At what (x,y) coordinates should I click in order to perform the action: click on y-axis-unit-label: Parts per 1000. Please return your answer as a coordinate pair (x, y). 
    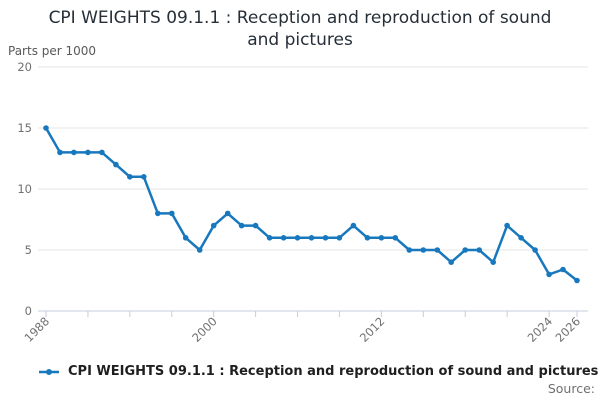
    Looking at the image, I should click on (52, 51).